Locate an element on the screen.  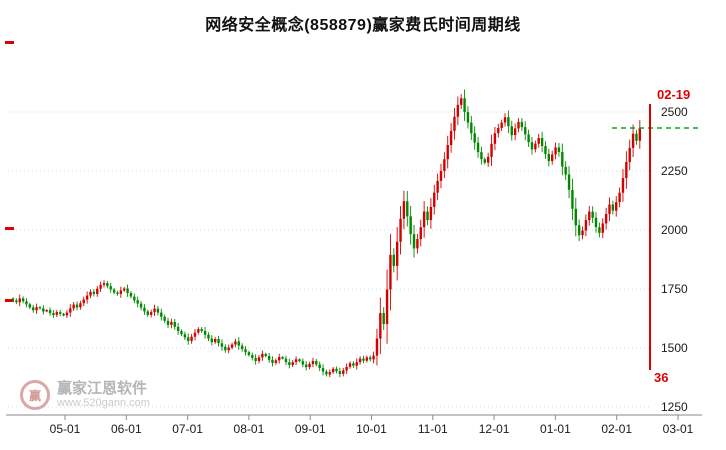
svg-text: 03-01 is located at coordinates (678, 429).